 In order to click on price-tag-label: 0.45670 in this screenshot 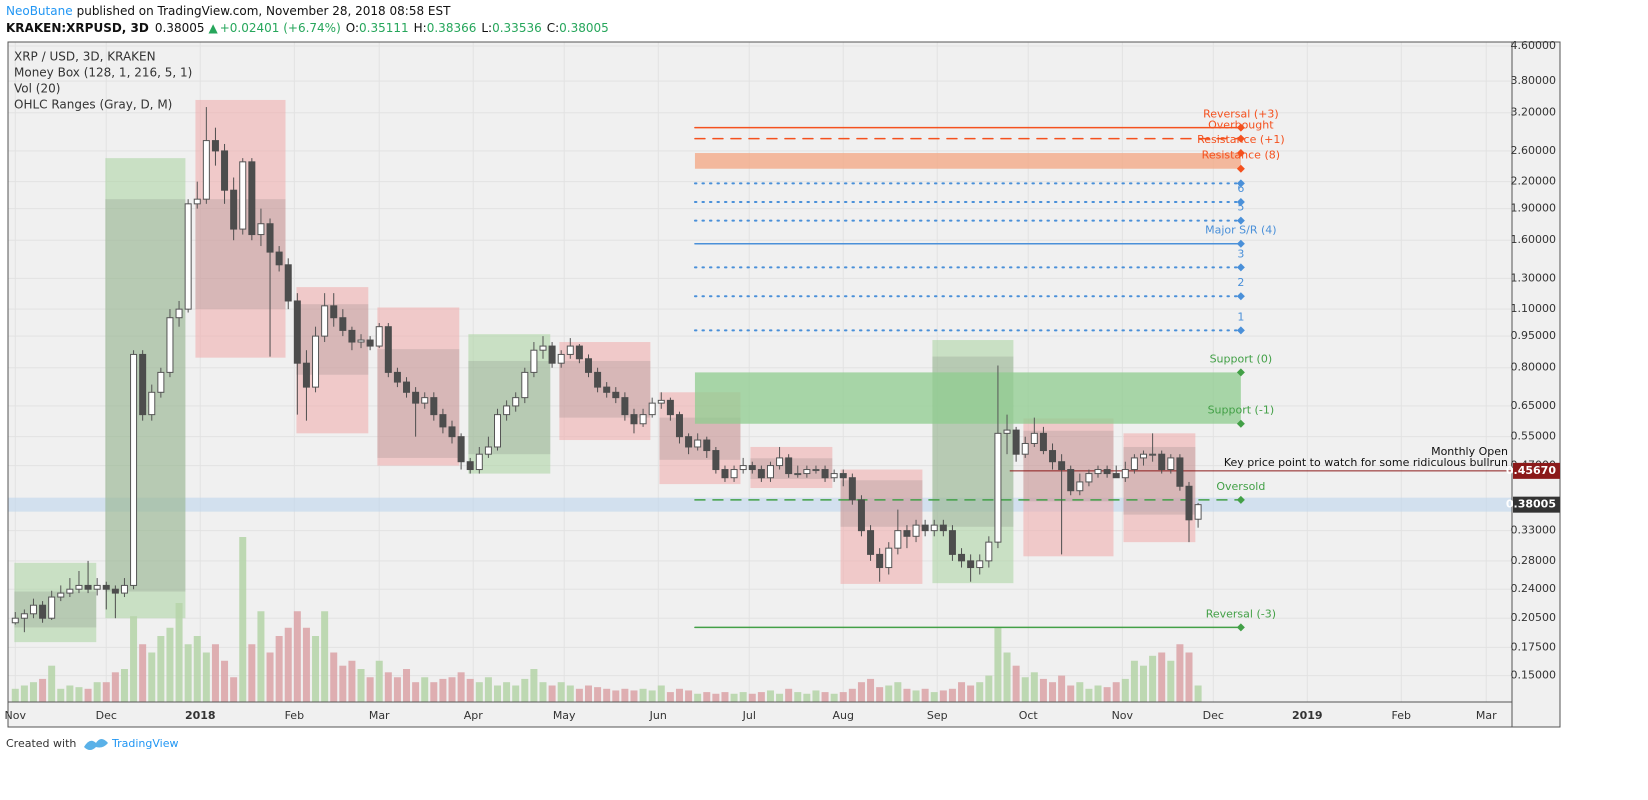, I will do `click(1531, 470)`.